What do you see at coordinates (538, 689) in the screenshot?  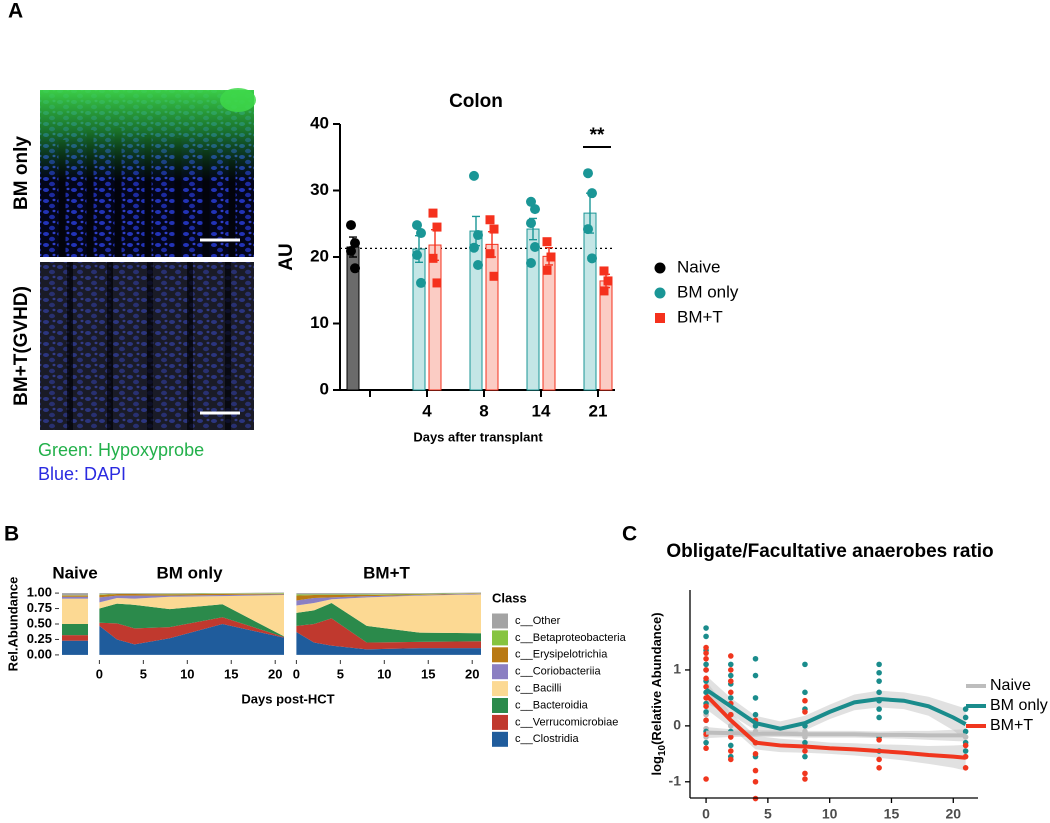 I see `legend-label: c__Bacilli` at bounding box center [538, 689].